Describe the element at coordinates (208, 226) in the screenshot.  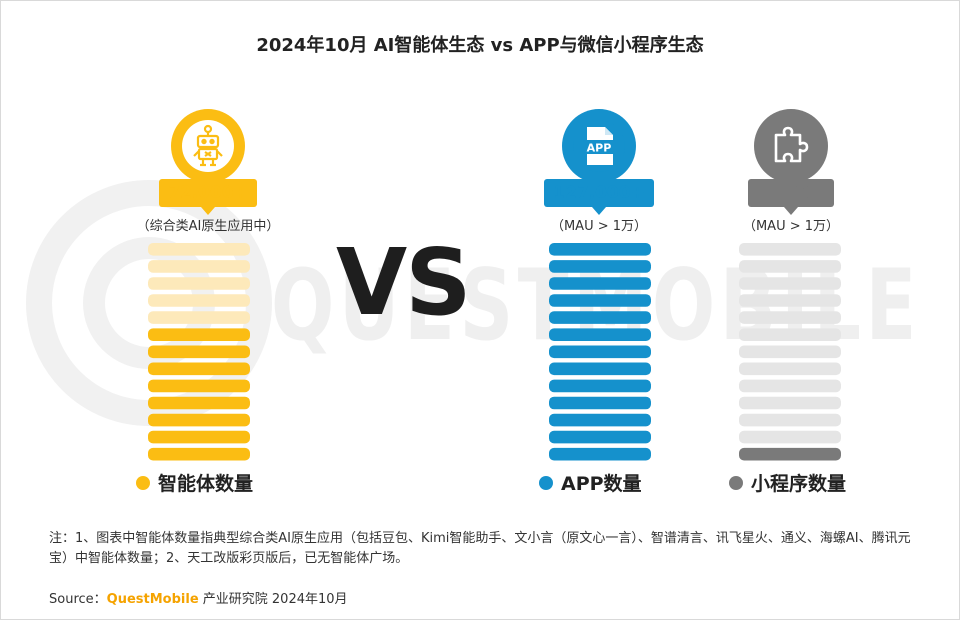
I see `note-ai: （综合类AI原生应用中）` at that location.